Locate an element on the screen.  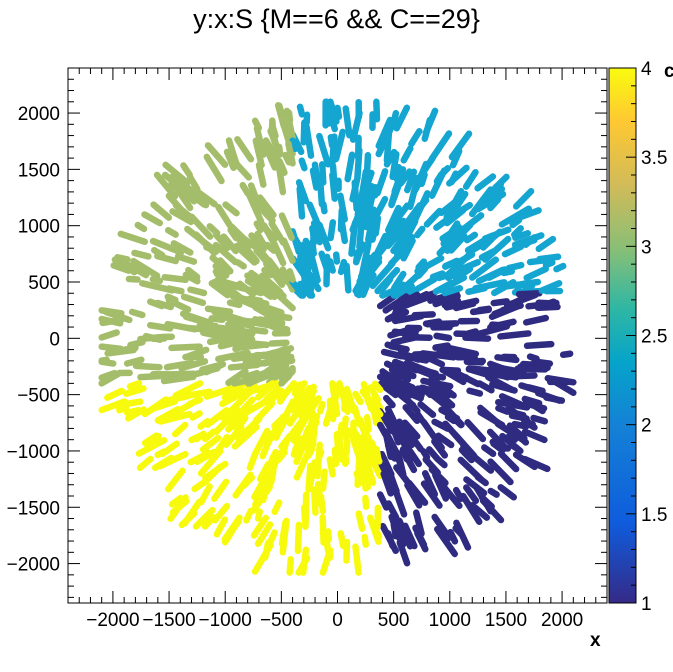
y-tick-label: −1500 is located at coordinates (33, 508).